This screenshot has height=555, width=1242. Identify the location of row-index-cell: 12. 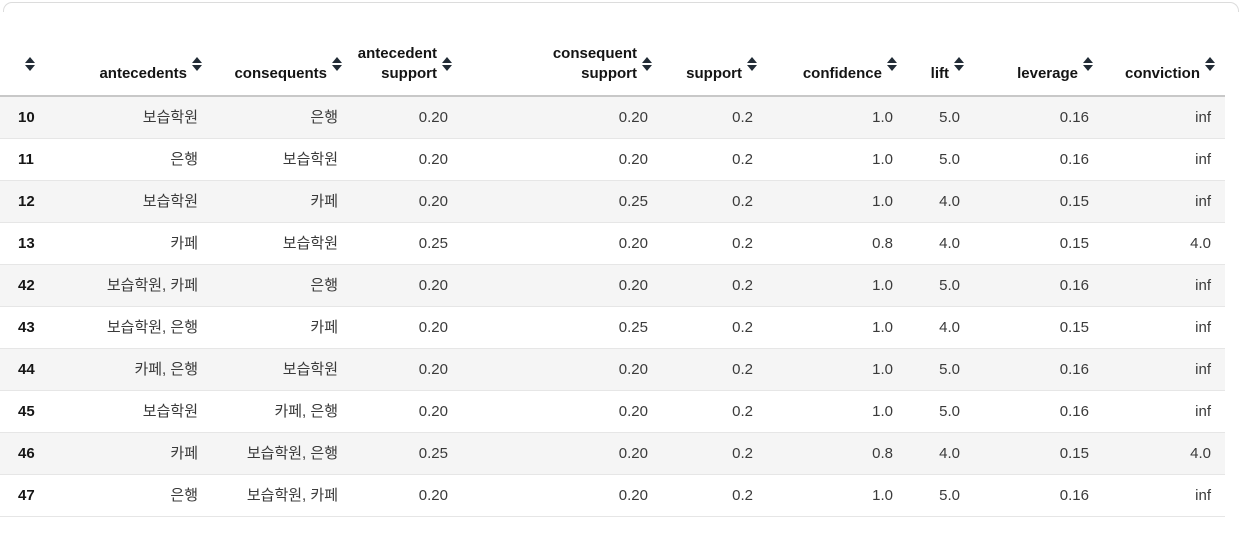
(22, 201).